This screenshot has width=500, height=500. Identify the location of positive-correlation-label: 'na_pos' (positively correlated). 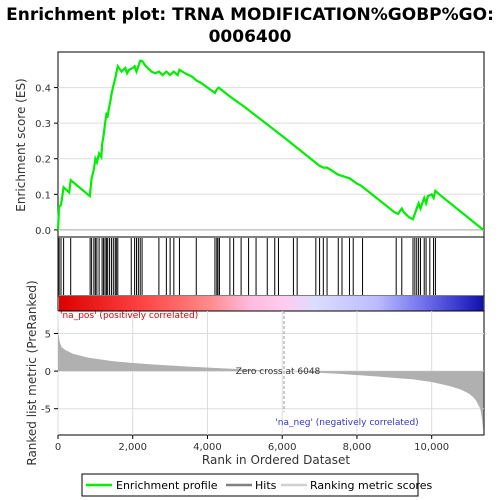
(129, 316).